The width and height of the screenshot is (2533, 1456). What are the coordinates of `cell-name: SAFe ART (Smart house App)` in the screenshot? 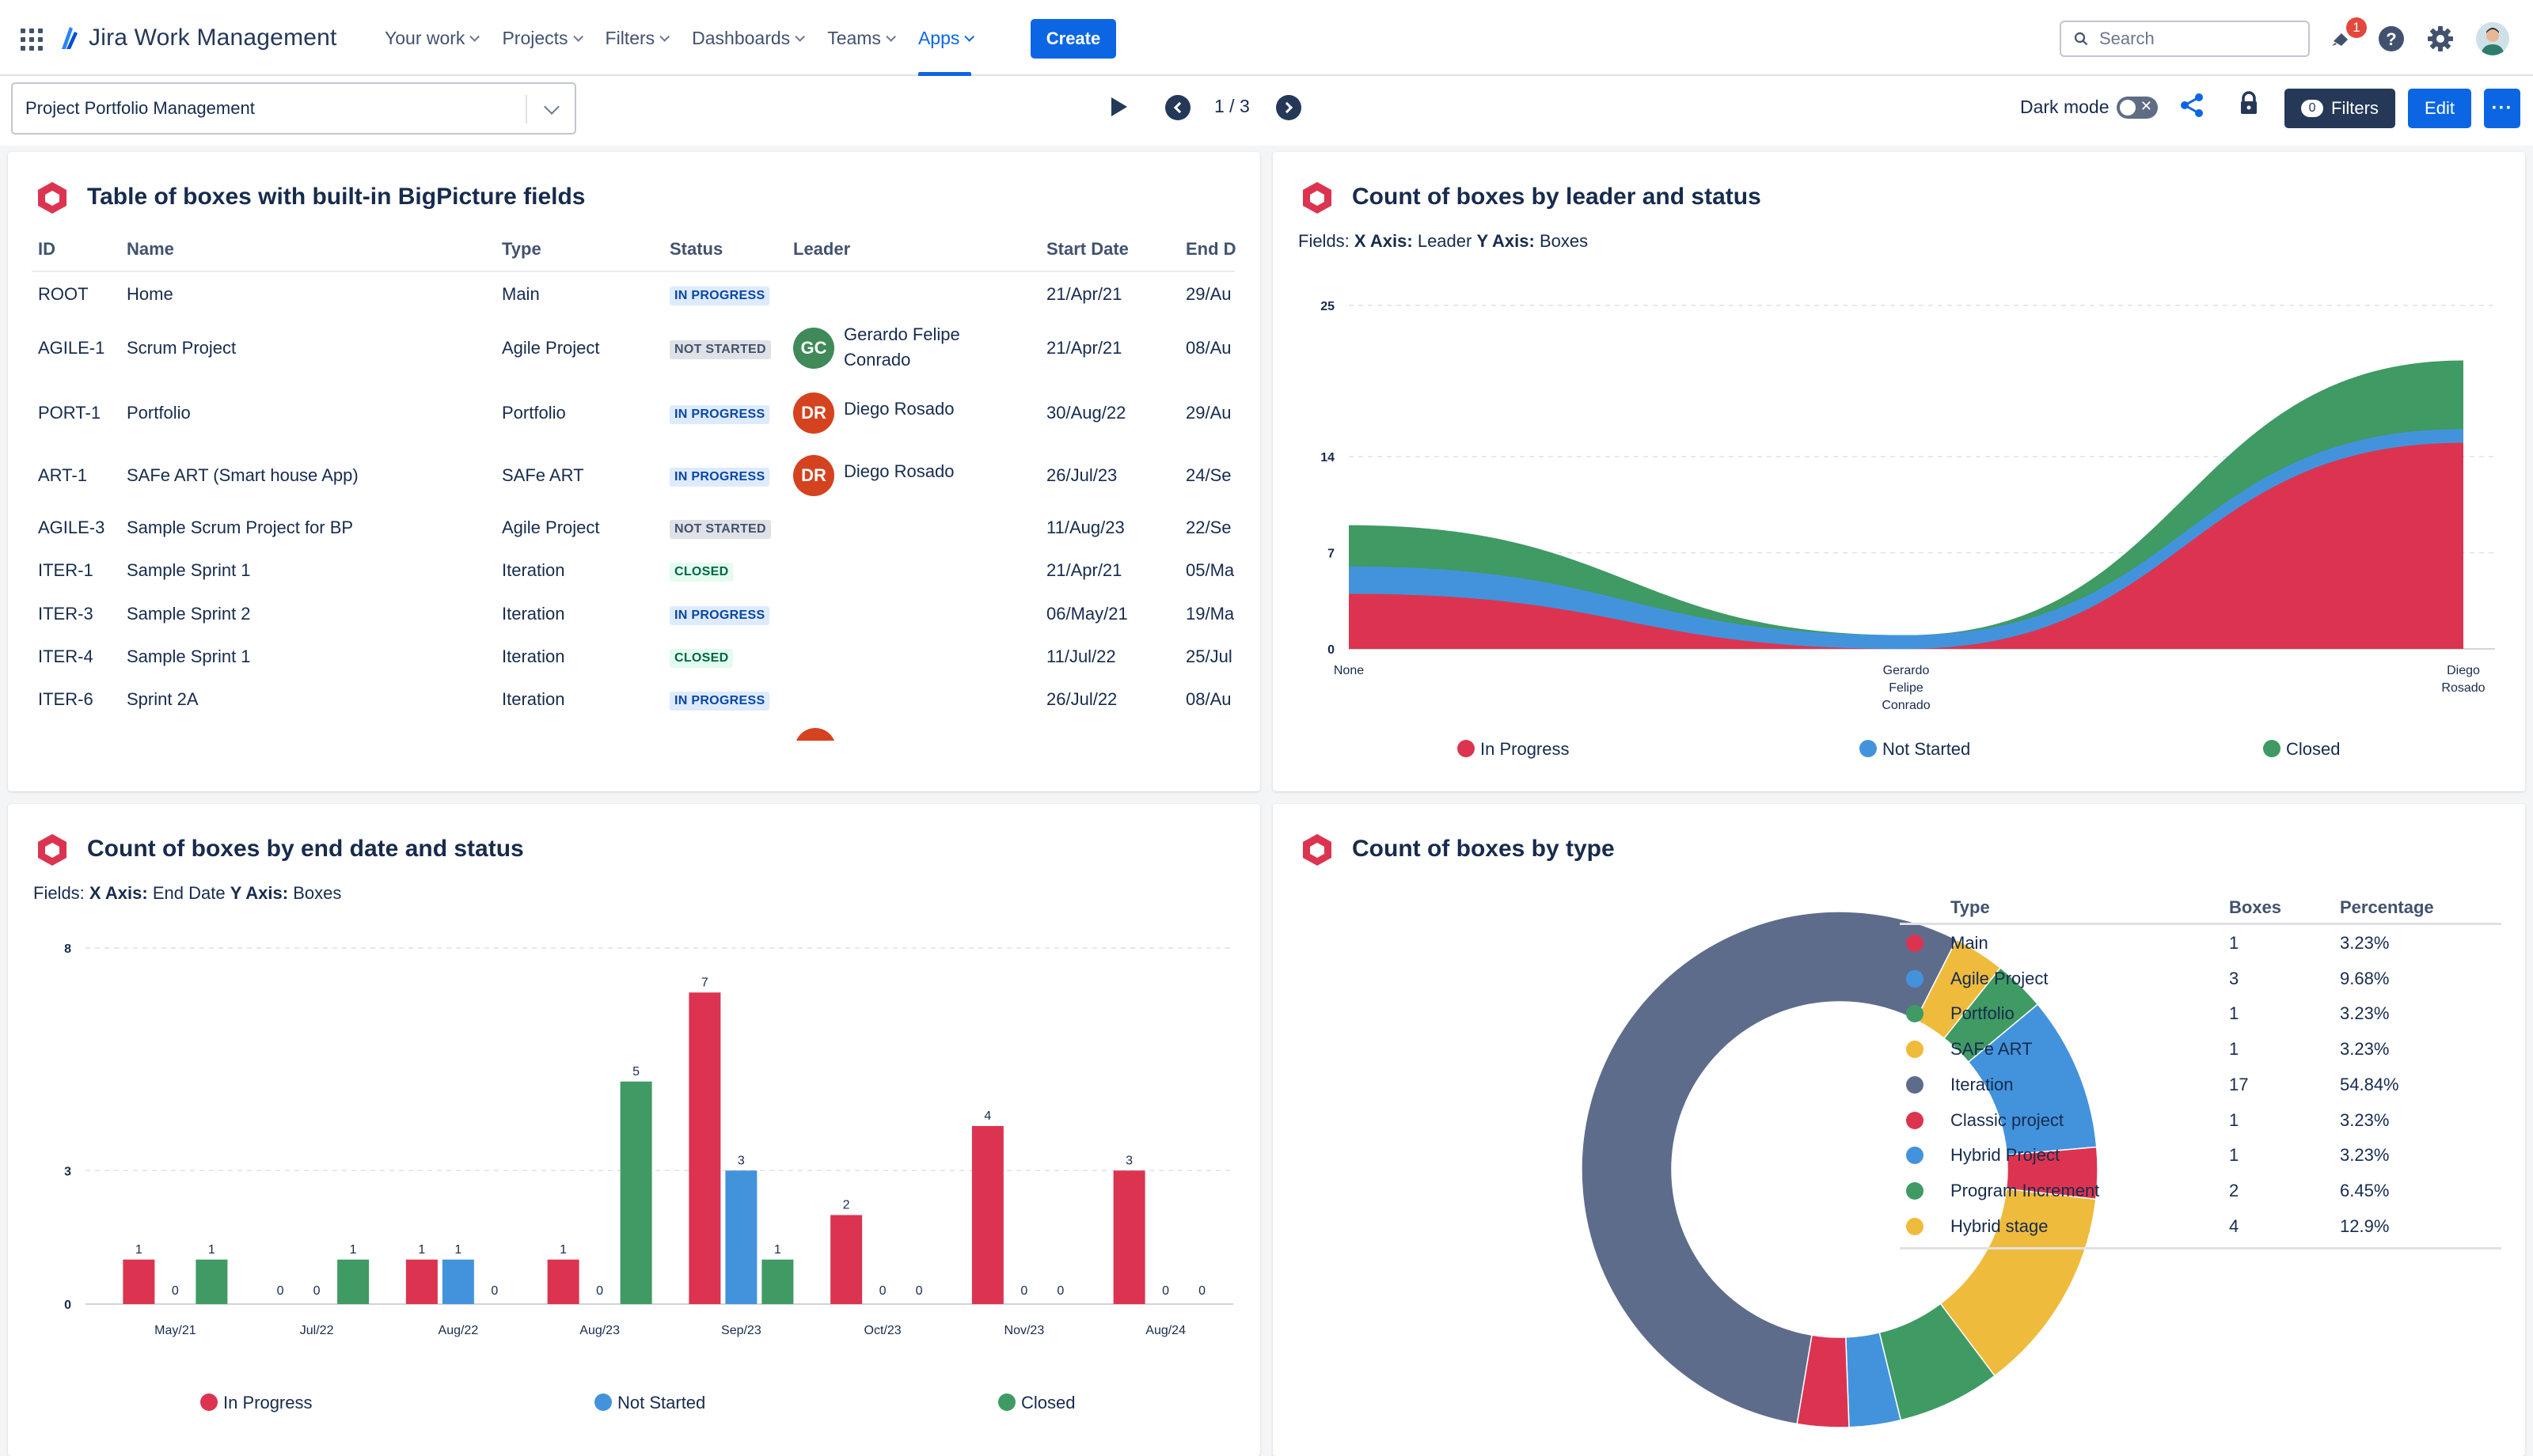 It's located at (243, 475).